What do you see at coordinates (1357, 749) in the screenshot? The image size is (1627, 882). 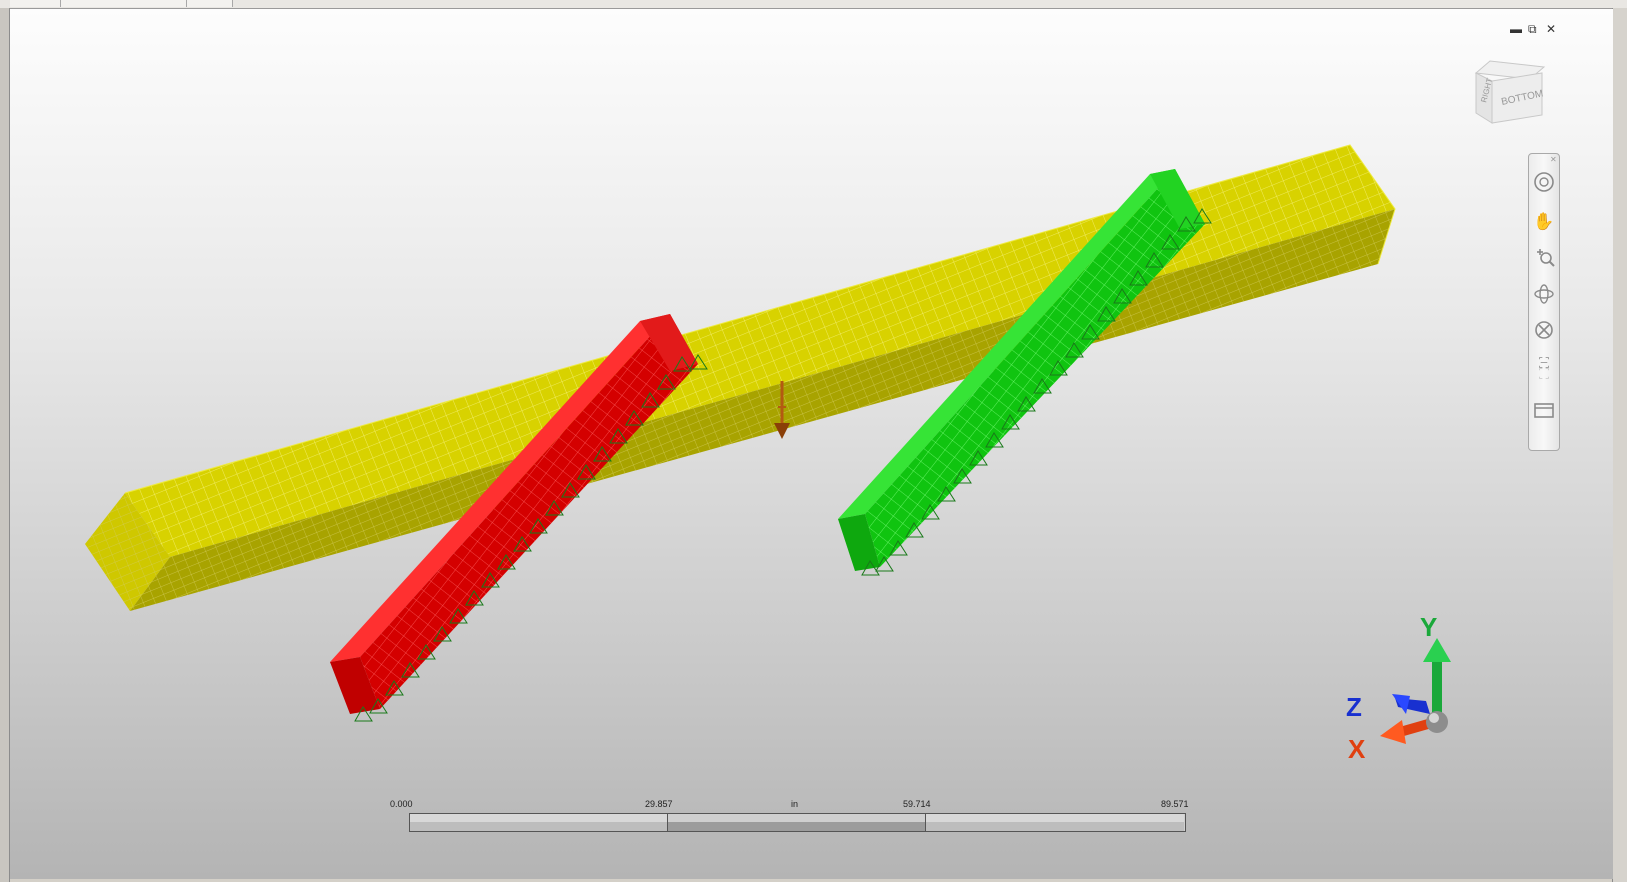 I see `x-axis-label: X` at bounding box center [1357, 749].